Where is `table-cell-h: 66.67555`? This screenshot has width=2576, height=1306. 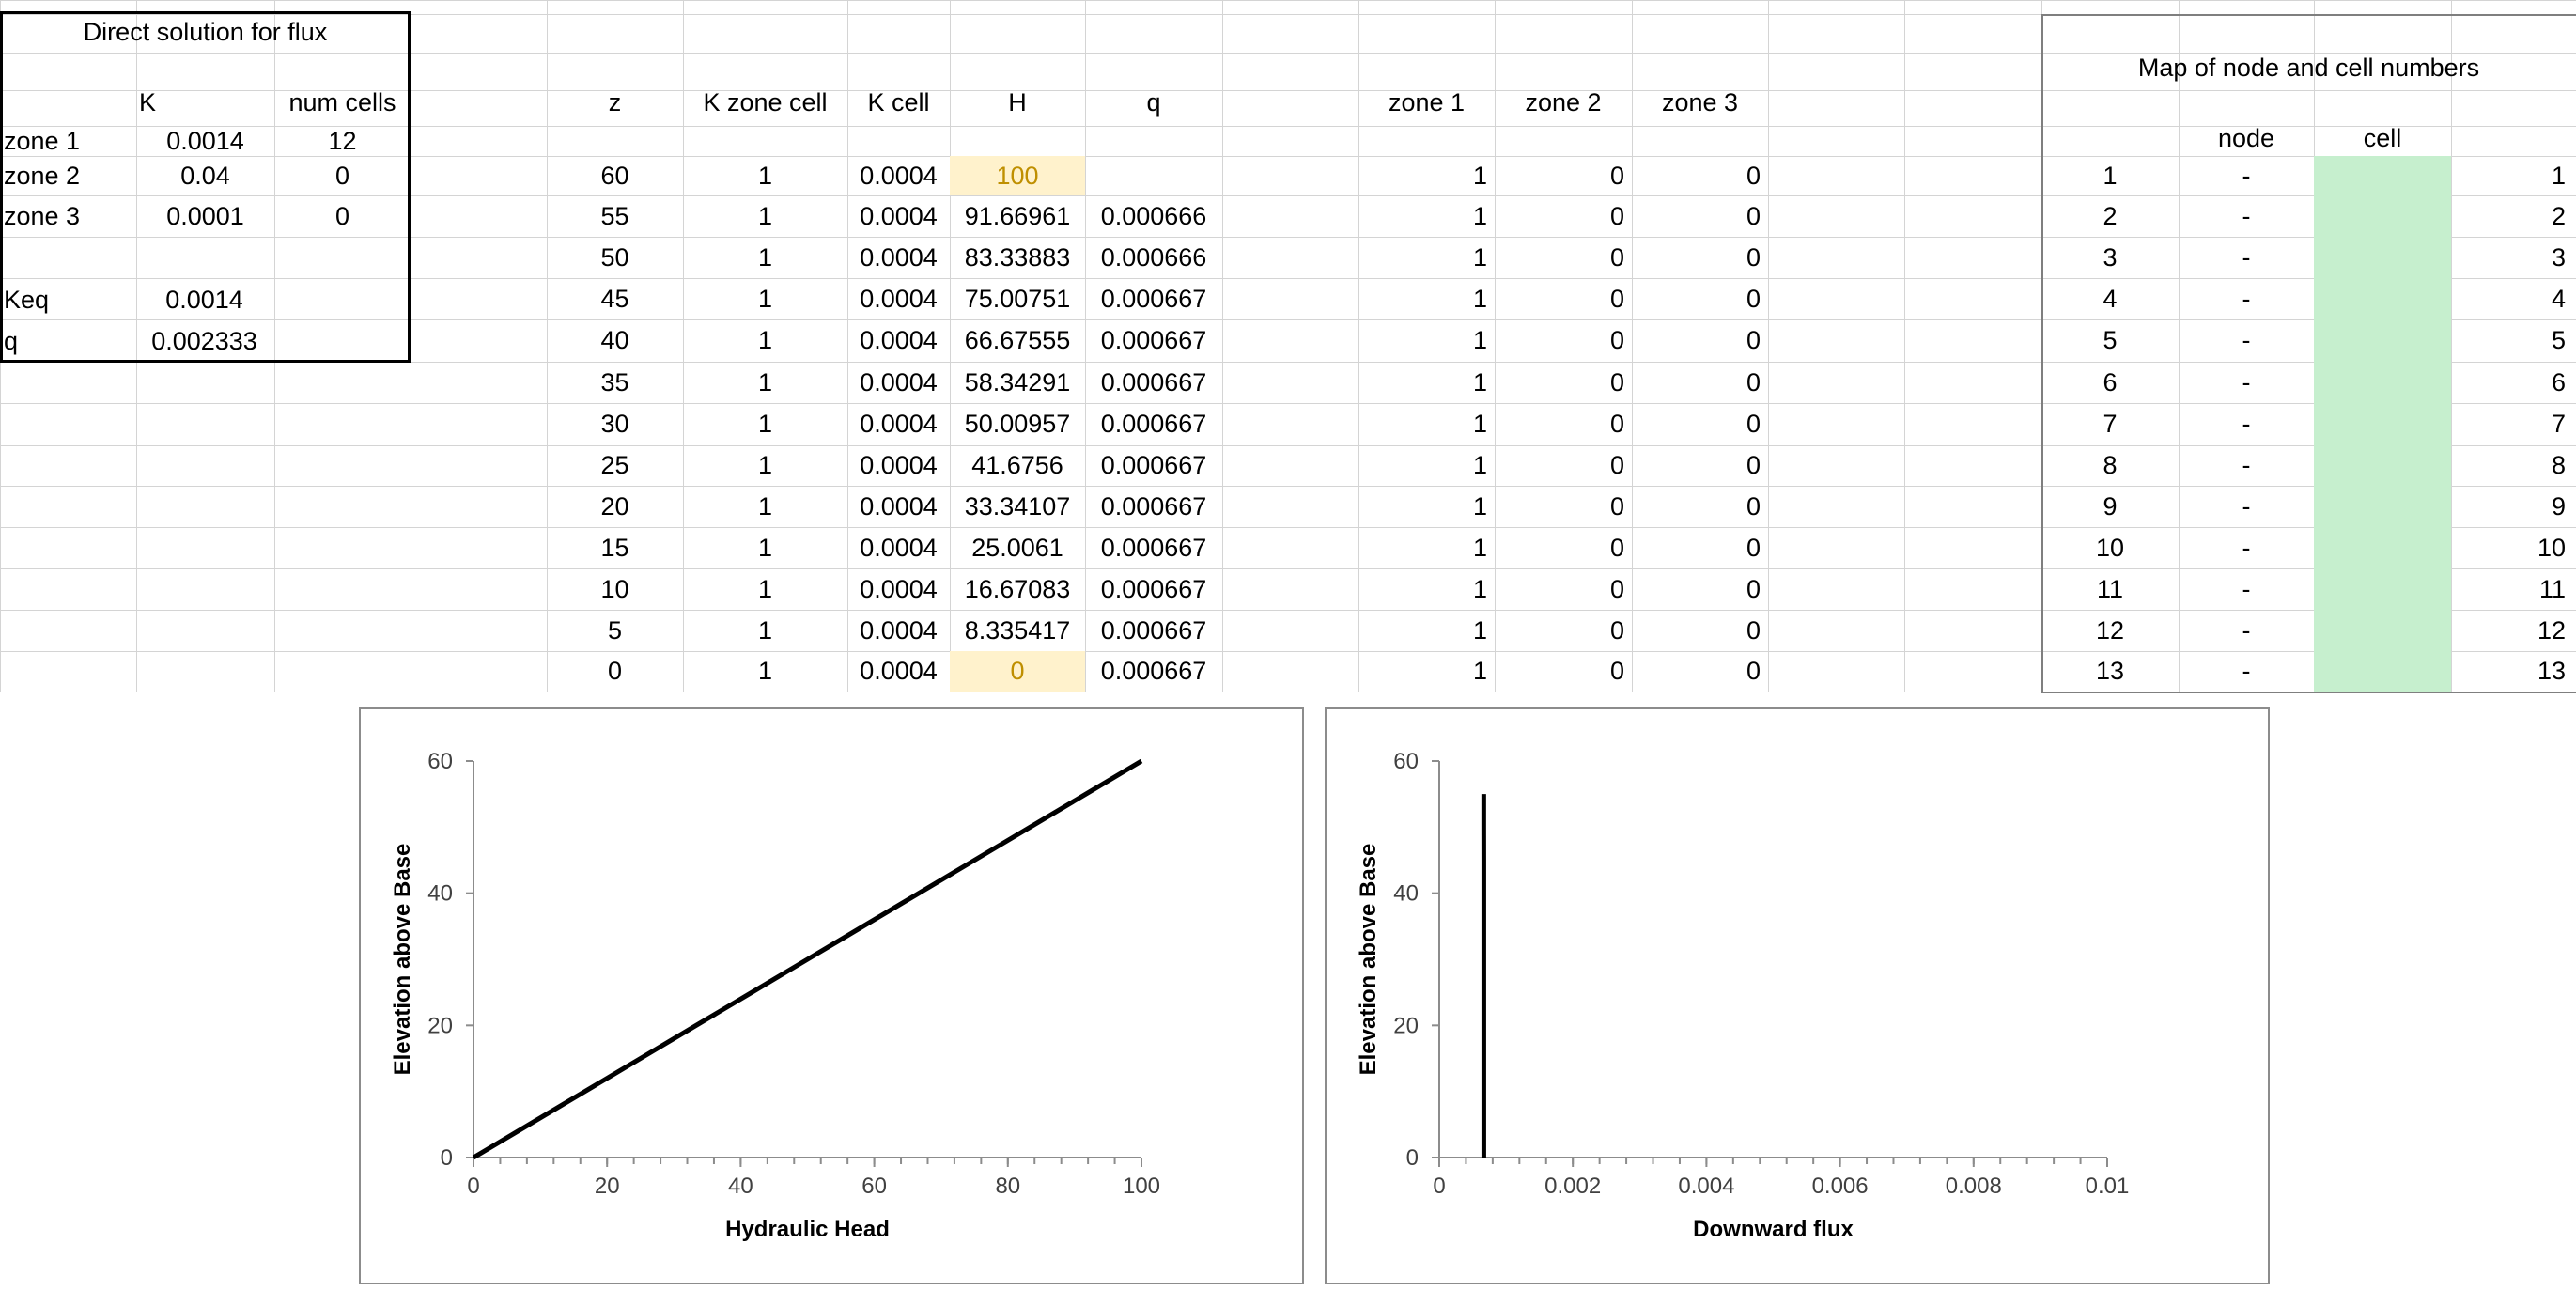
table-cell-h: 66.67555 is located at coordinates (1018, 340).